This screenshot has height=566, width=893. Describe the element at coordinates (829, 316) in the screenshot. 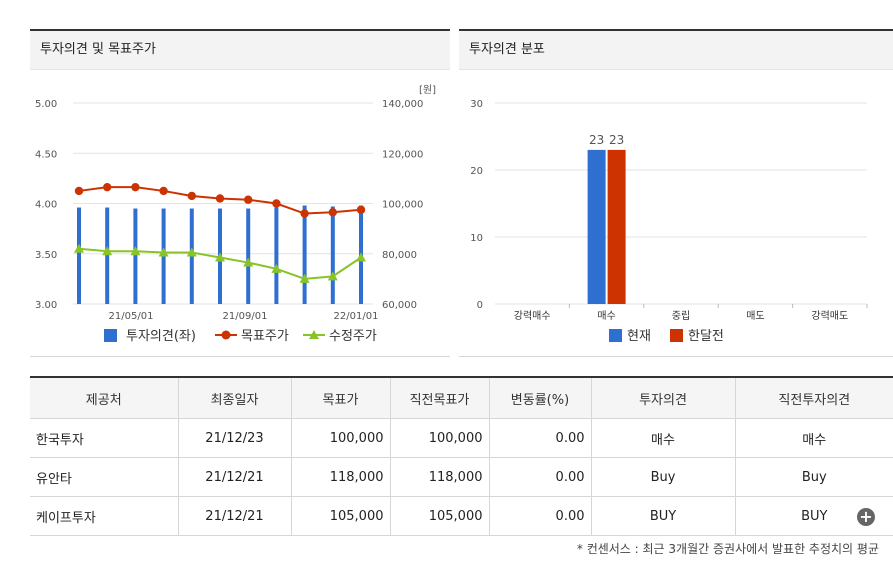

I see `x-tick-label: 강력매도` at that location.